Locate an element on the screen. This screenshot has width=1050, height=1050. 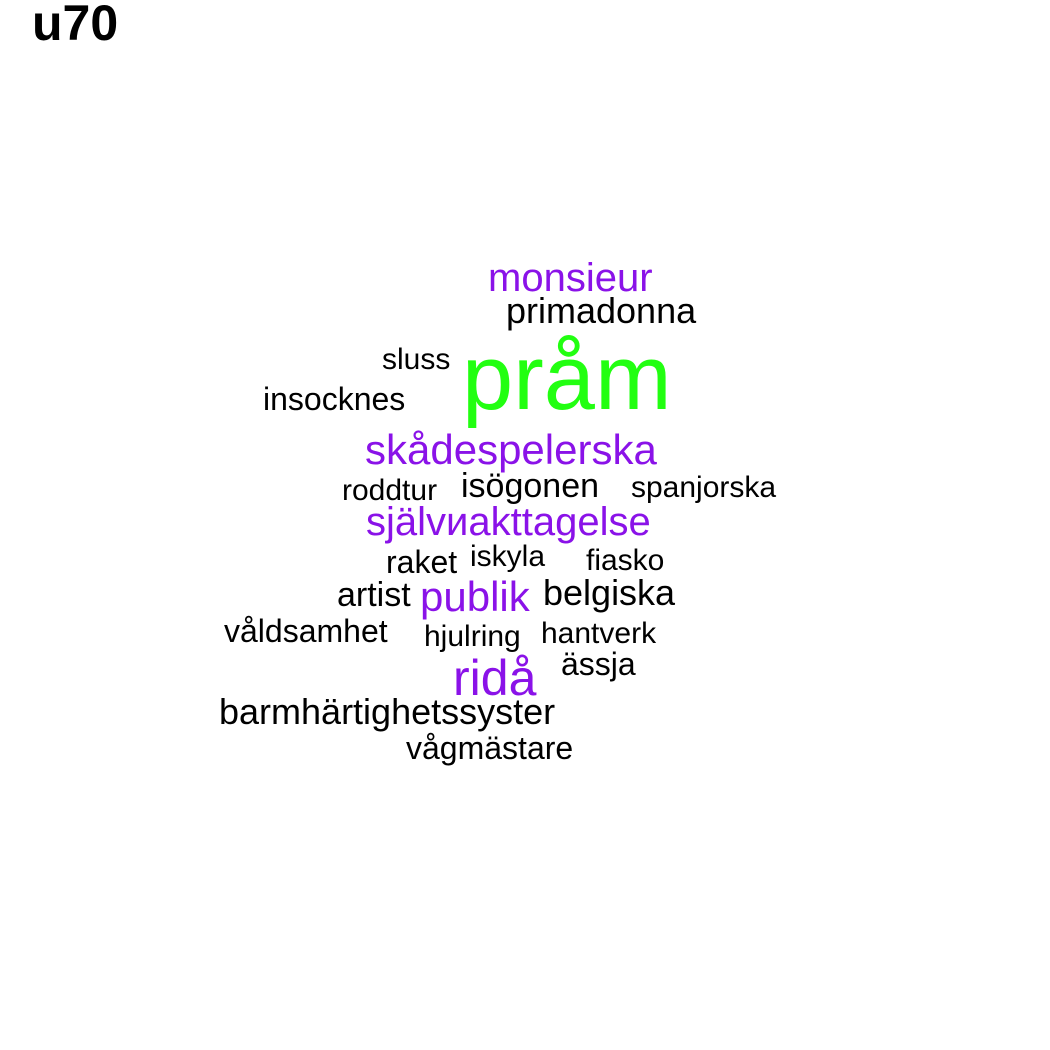
word-primadonna: primadonna is located at coordinates (601, 310).